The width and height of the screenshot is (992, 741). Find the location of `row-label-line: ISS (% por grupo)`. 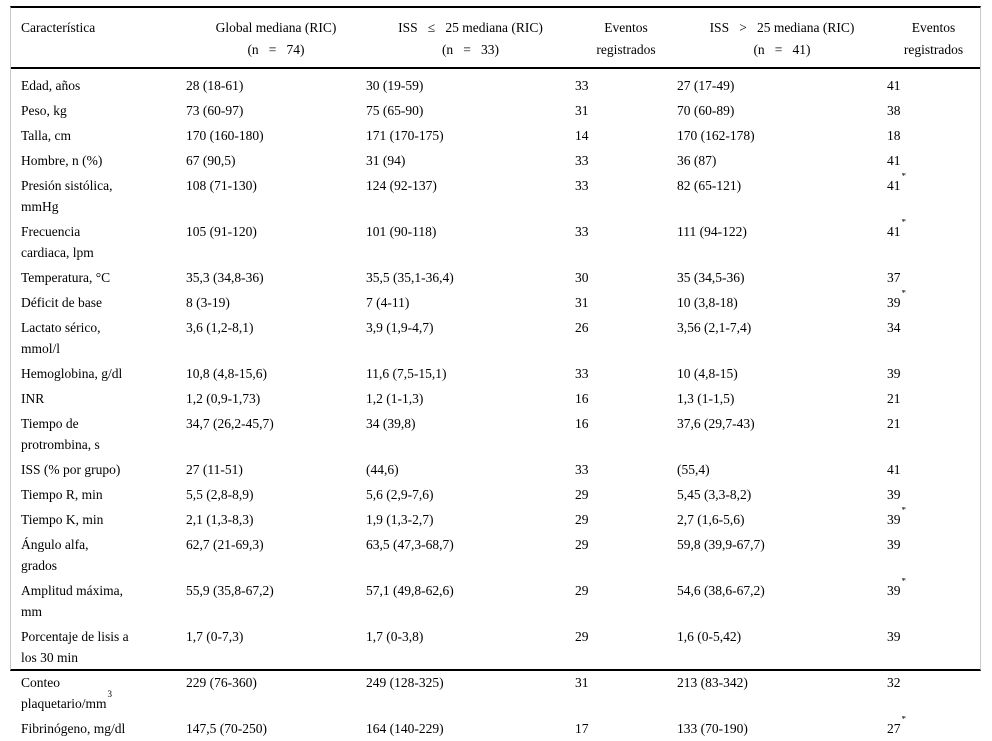

row-label-line: ISS (% por grupo) is located at coordinates (71, 469).